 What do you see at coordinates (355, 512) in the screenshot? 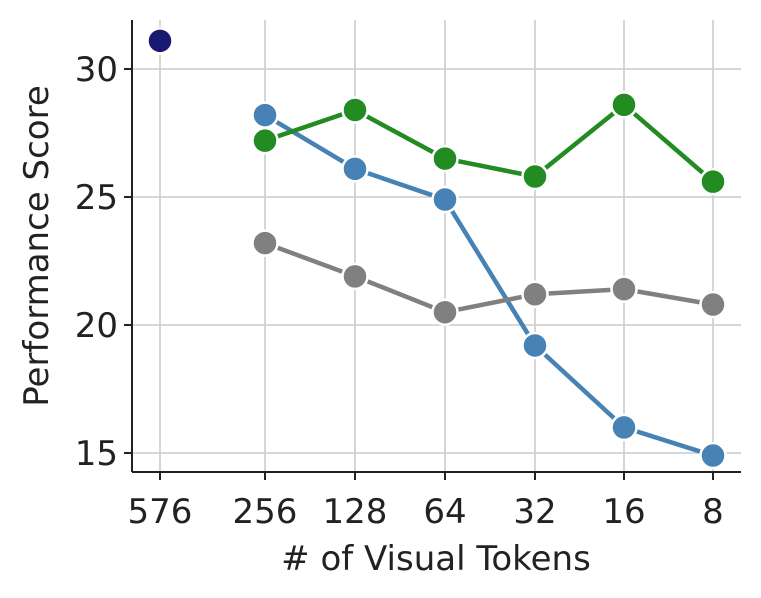
I see `x-tick-label: 128` at bounding box center [355, 512].